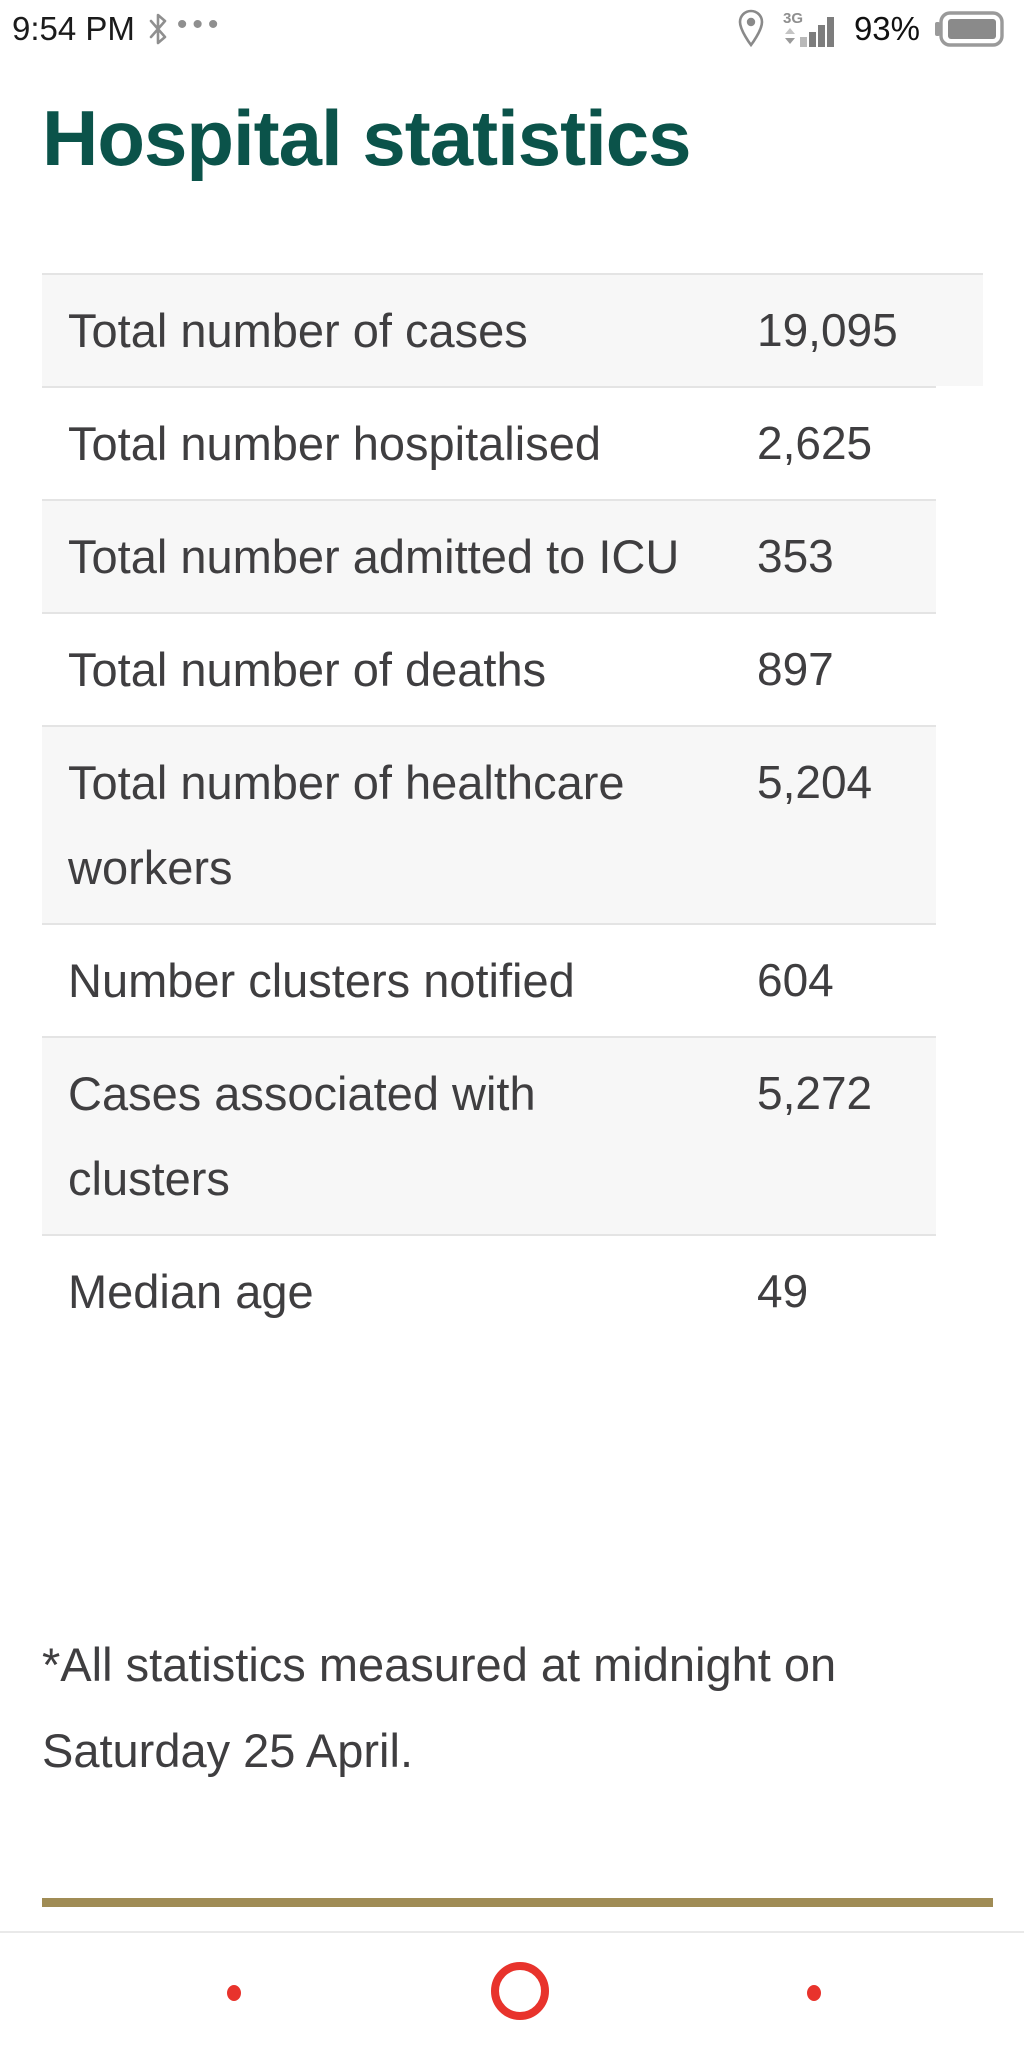 The width and height of the screenshot is (1024, 2048). I want to click on table-row: Total number of healthcare workers 5,204, so click(489, 824).